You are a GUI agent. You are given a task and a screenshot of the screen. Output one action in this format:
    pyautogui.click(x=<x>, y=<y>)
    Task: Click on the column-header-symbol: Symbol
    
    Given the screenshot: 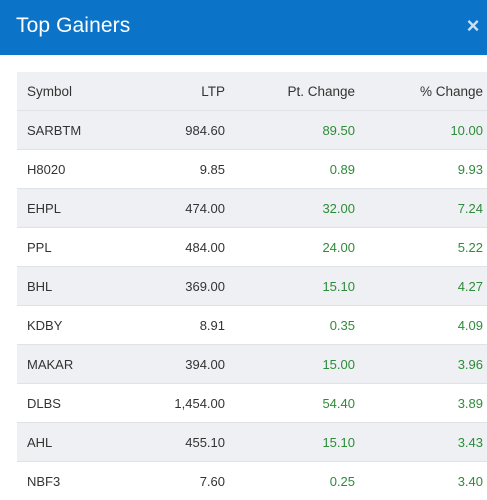 What is the action you would take?
    pyautogui.click(x=72, y=91)
    